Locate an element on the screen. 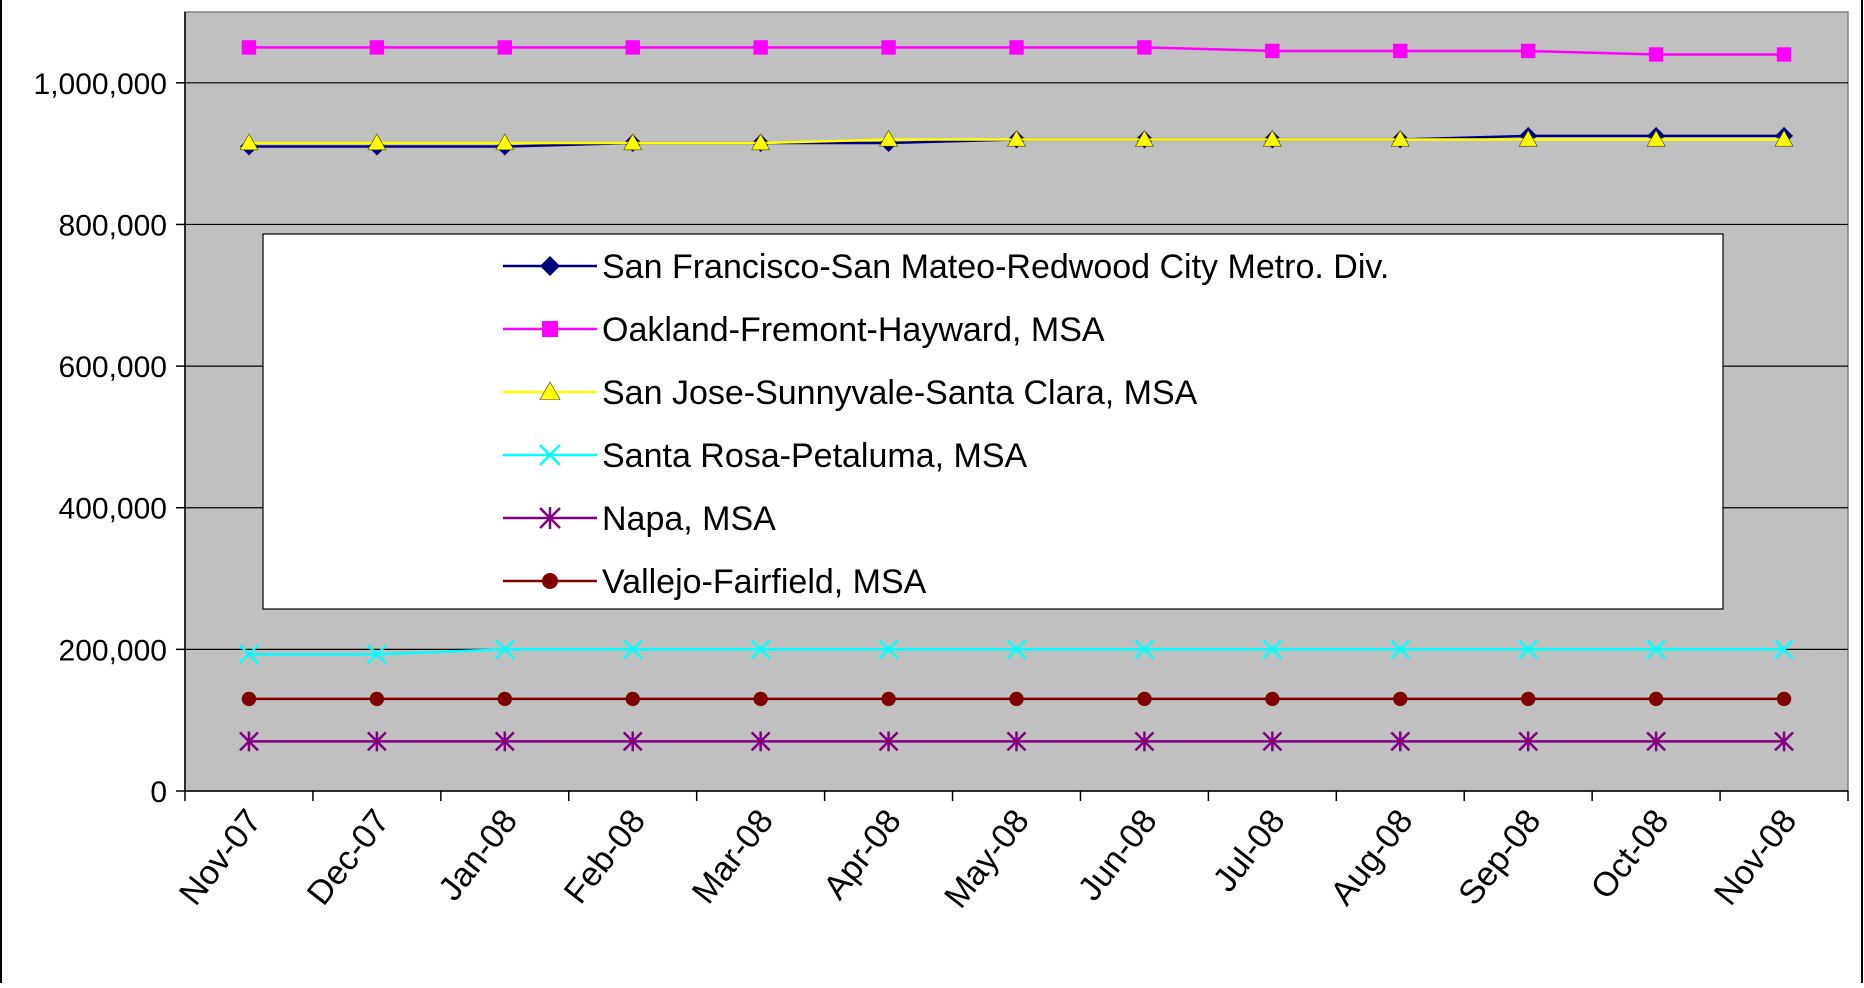 Image resolution: width=1864 pixels, height=988 pixels. legend-label: Santa Rosa-Petaluma, MSA is located at coordinates (815, 456).